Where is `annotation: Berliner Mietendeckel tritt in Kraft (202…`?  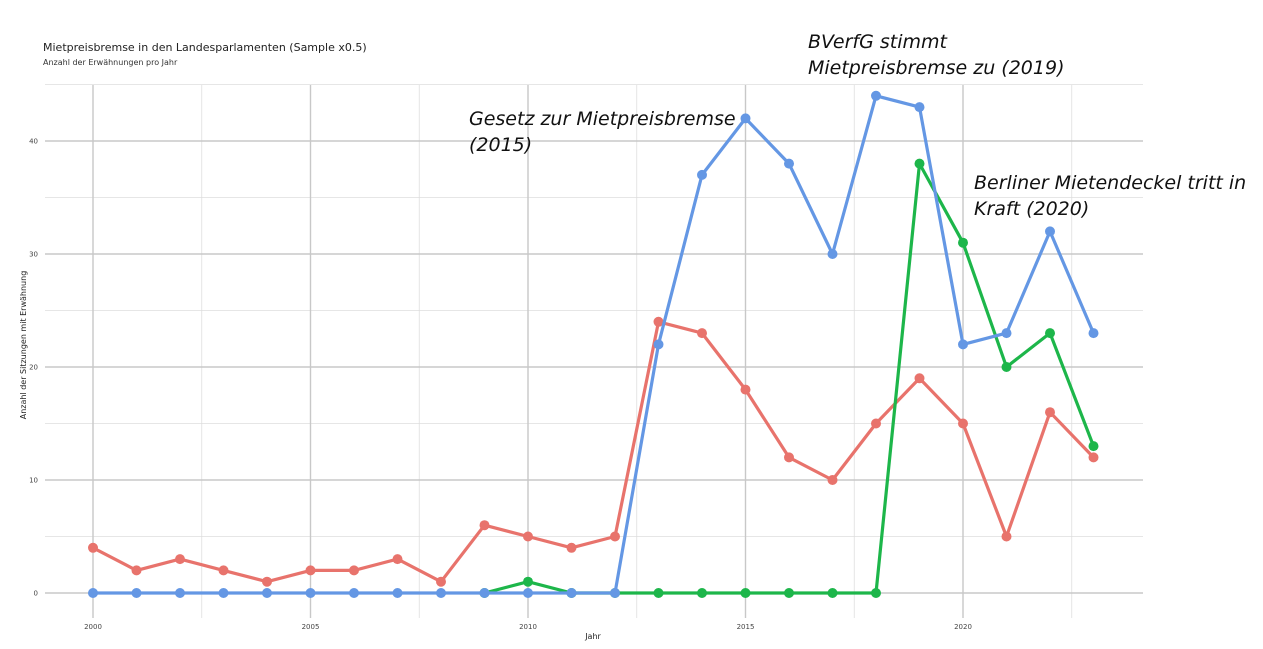 annotation: Berliner Mietendeckel tritt in Kraft (202… is located at coordinates (1110, 196).